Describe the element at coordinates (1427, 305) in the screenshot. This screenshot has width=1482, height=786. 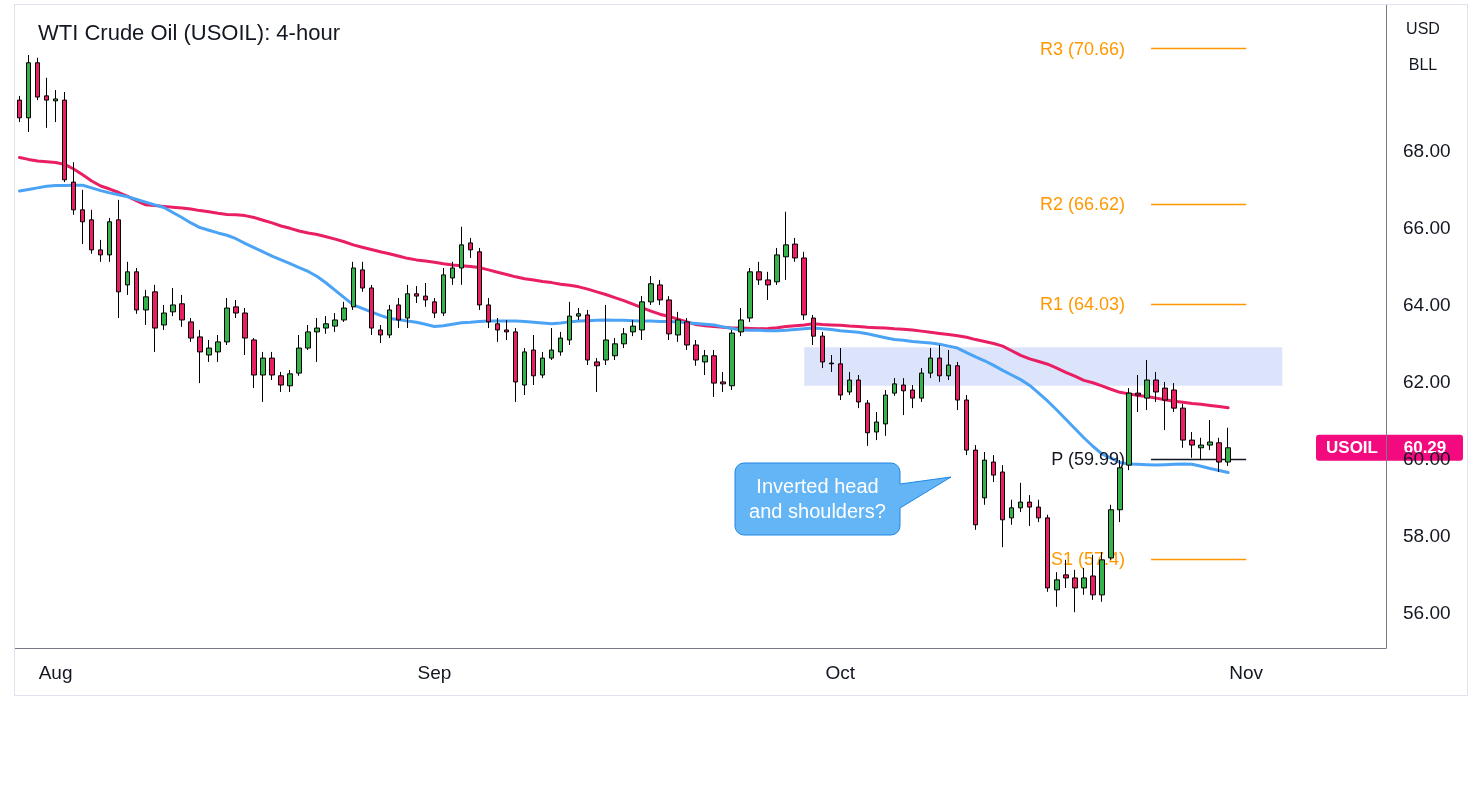
I see `y-tick-label: 64.00` at that location.